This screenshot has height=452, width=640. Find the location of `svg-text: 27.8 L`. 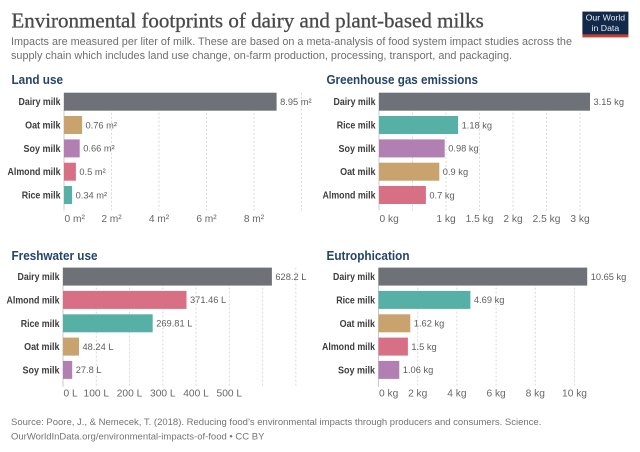

svg-text: 27.8 L is located at coordinates (89, 370).